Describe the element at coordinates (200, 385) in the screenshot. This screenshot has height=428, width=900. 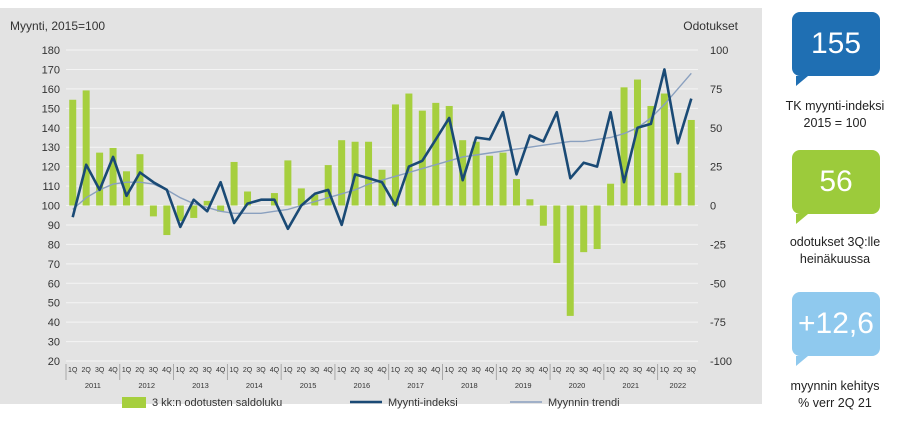
I see `year-tick-label: 2013` at that location.